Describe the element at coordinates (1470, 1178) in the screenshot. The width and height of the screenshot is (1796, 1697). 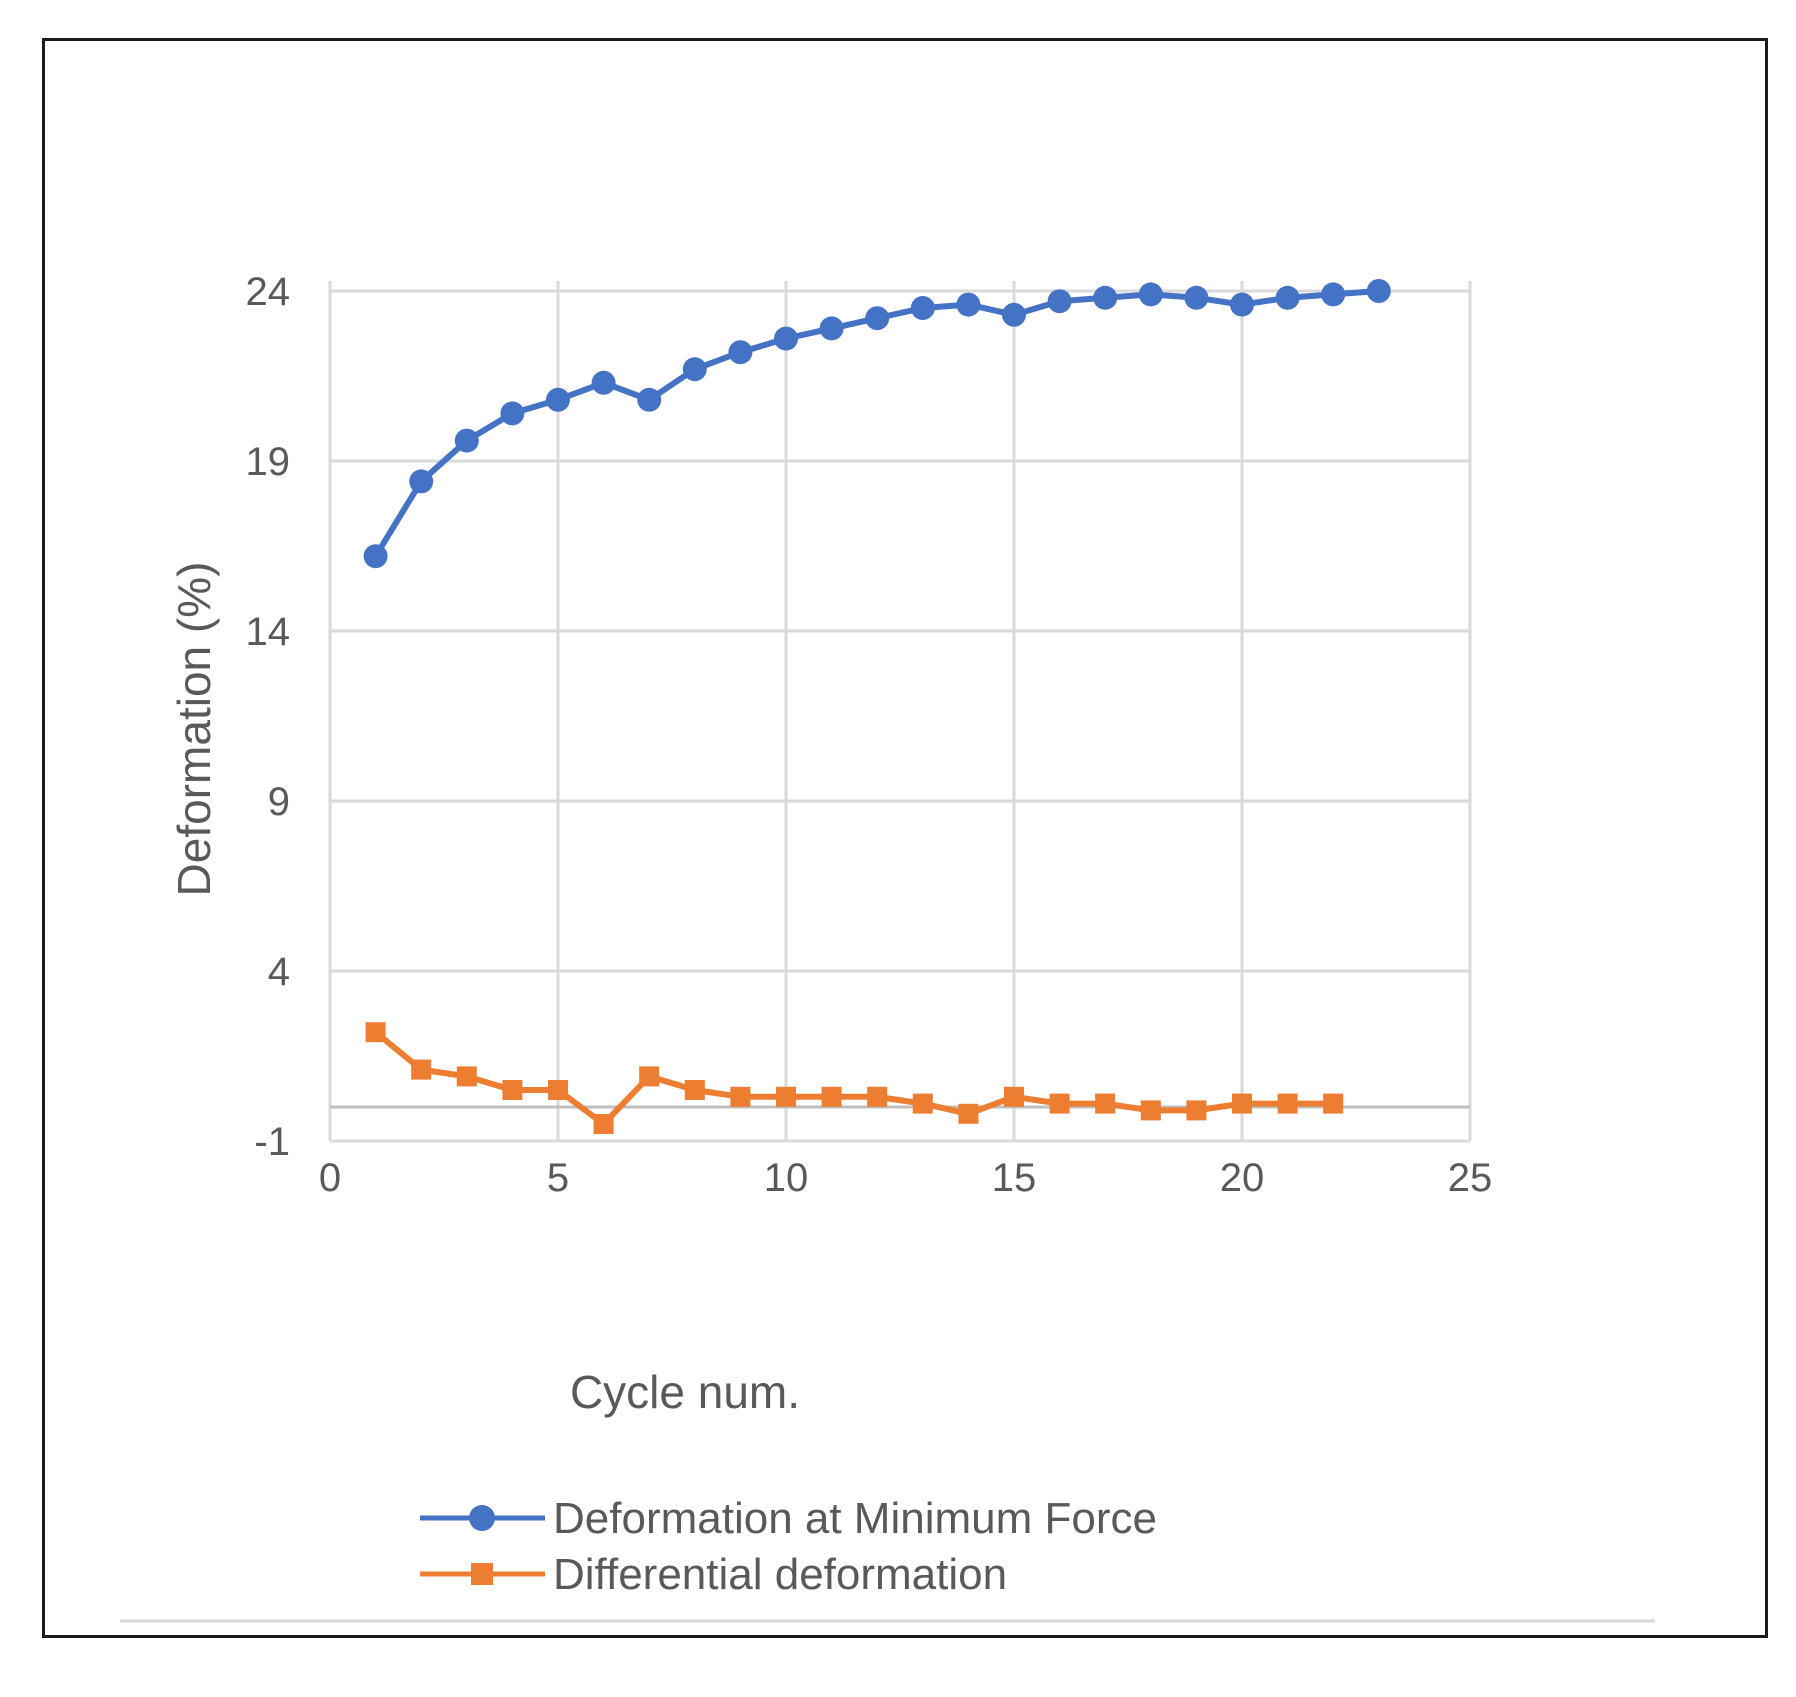
I see `x-tick-label: 25` at that location.